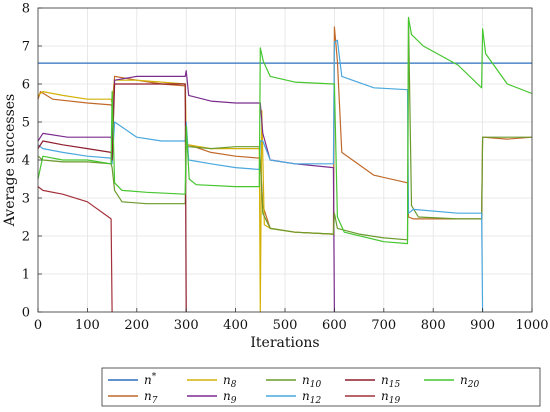 Image resolution: width=550 pixels, height=412 pixels. I want to click on y-tick-label: 7, so click(26, 47).